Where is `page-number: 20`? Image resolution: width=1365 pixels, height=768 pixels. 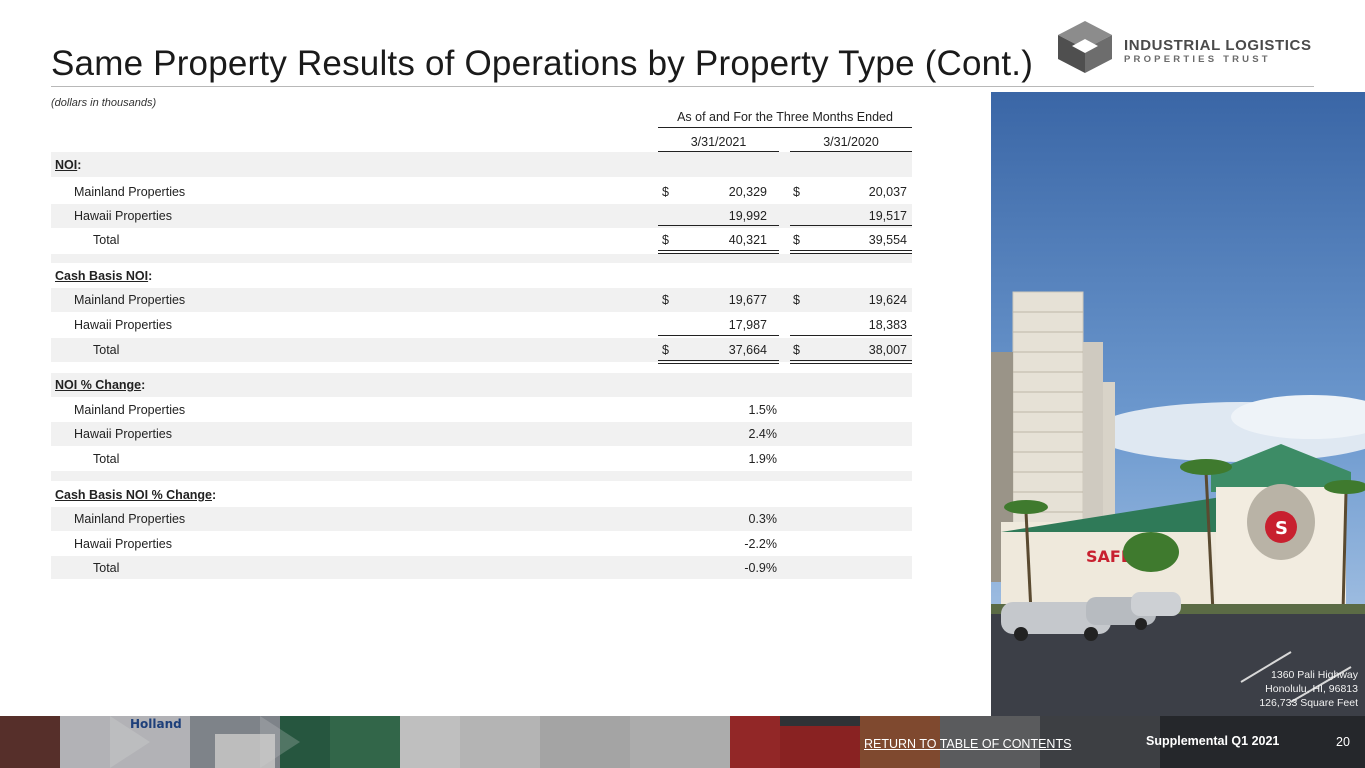
page-number: 20 is located at coordinates (1343, 742).